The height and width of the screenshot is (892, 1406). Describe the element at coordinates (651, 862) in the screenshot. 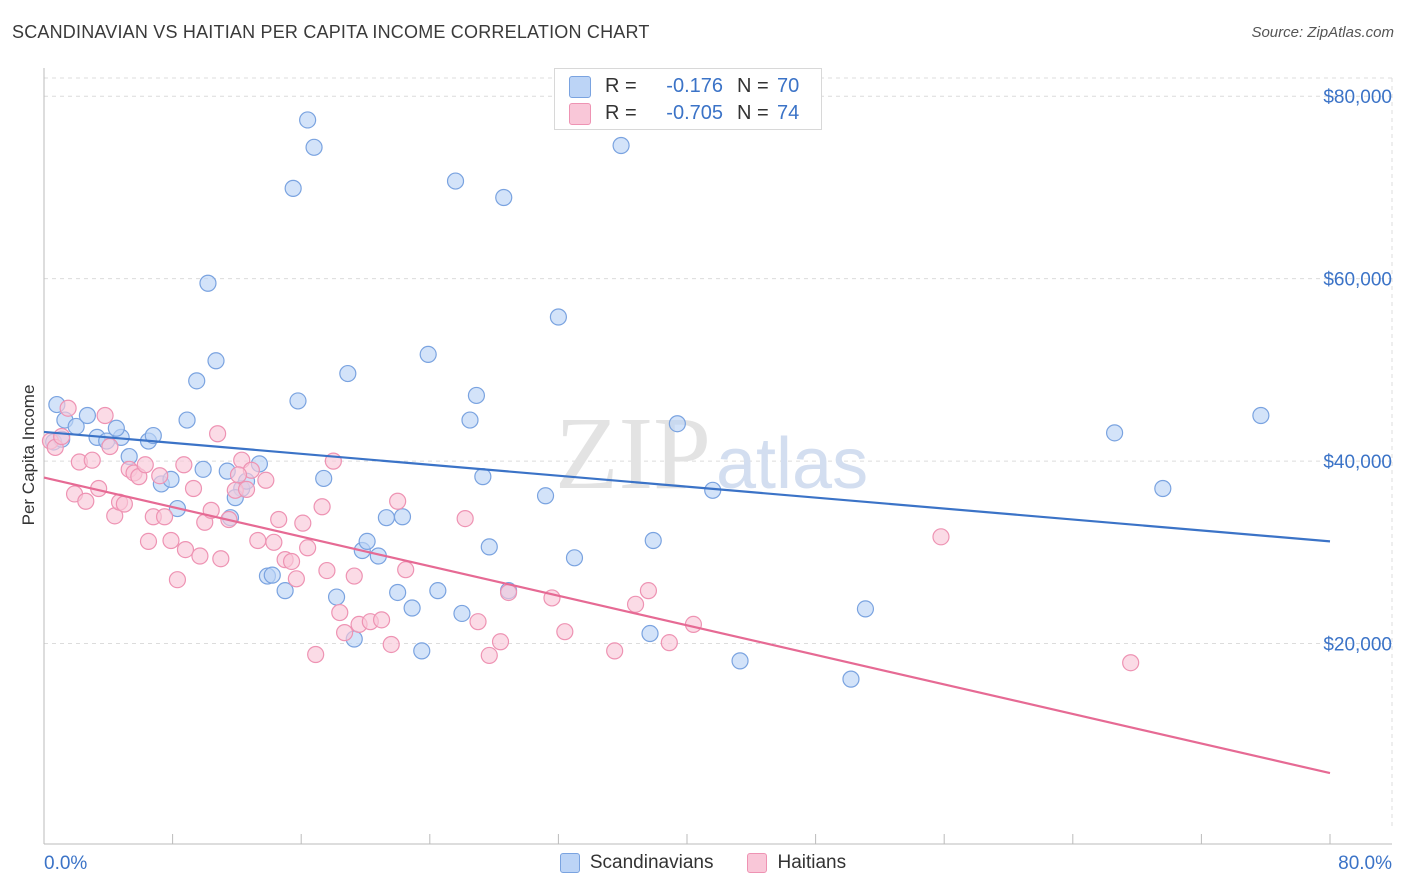

I see `legend-label: Scandinavians` at that location.